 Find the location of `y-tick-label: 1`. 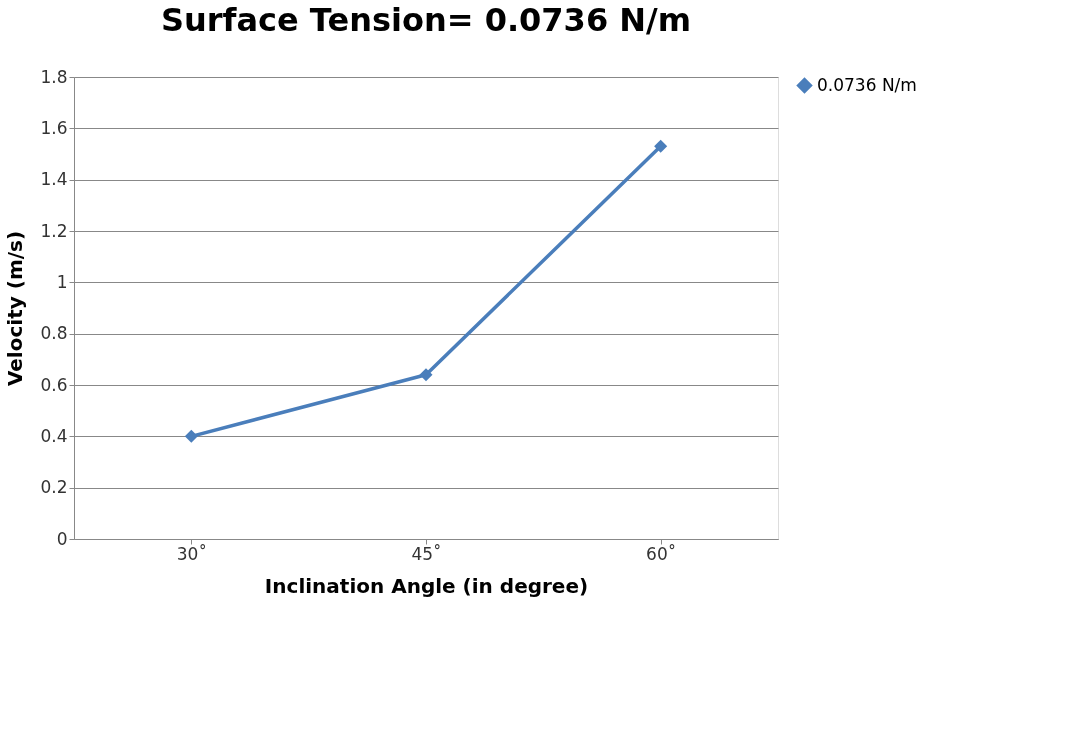

y-tick-label: 1 is located at coordinates (62, 281).